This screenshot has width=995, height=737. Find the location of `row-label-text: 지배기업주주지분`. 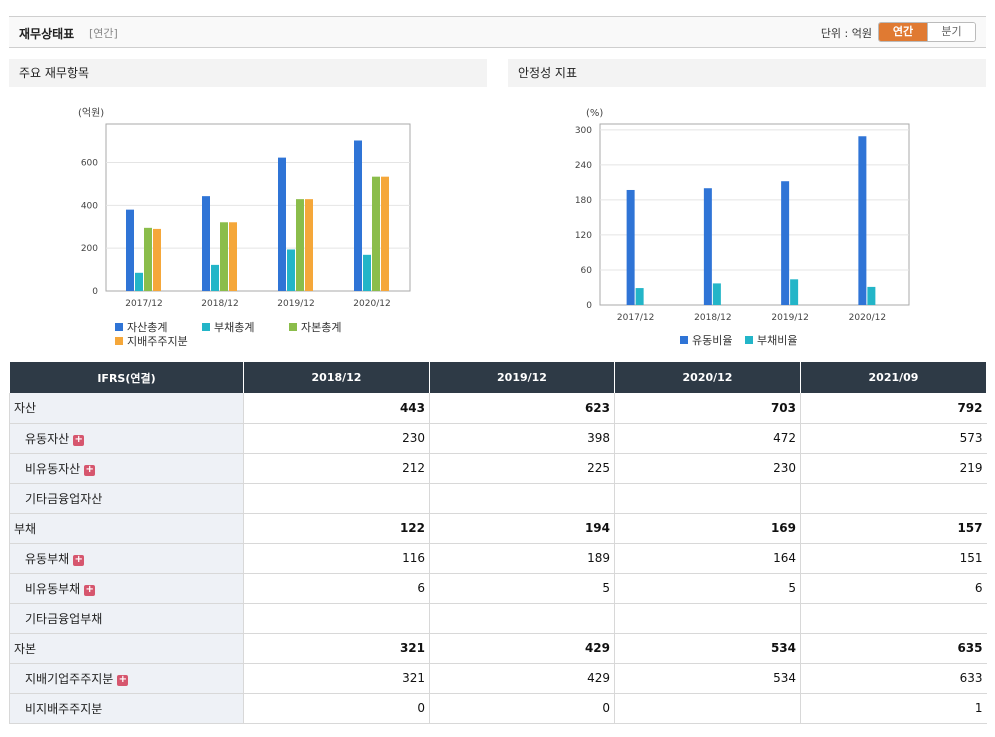

row-label-text: 지배기업주주지분 is located at coordinates (69, 678).